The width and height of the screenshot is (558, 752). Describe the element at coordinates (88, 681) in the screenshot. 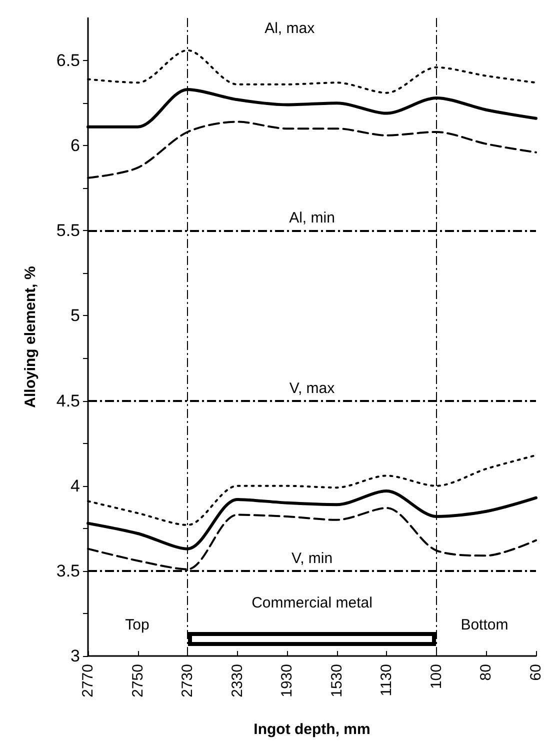

I see `x-tick-label: 2770` at that location.